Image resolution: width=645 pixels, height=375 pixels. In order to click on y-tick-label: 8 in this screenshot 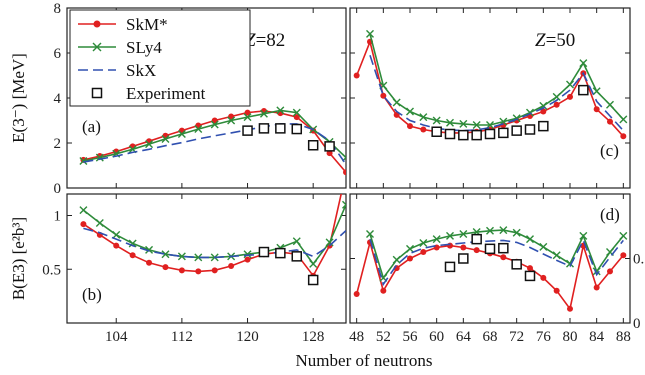, I will do `click(58, 9)`.